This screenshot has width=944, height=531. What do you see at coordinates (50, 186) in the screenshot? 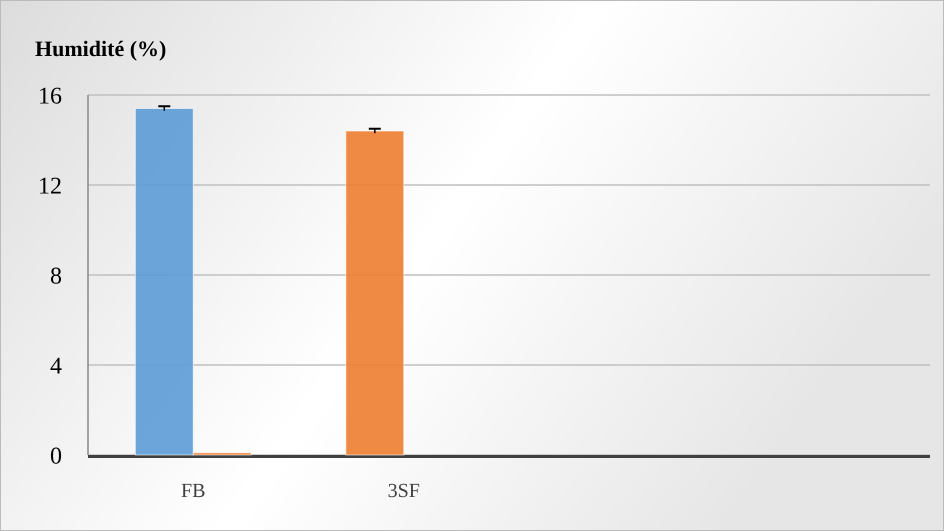
I see `y-tick-label: 12` at bounding box center [50, 186].